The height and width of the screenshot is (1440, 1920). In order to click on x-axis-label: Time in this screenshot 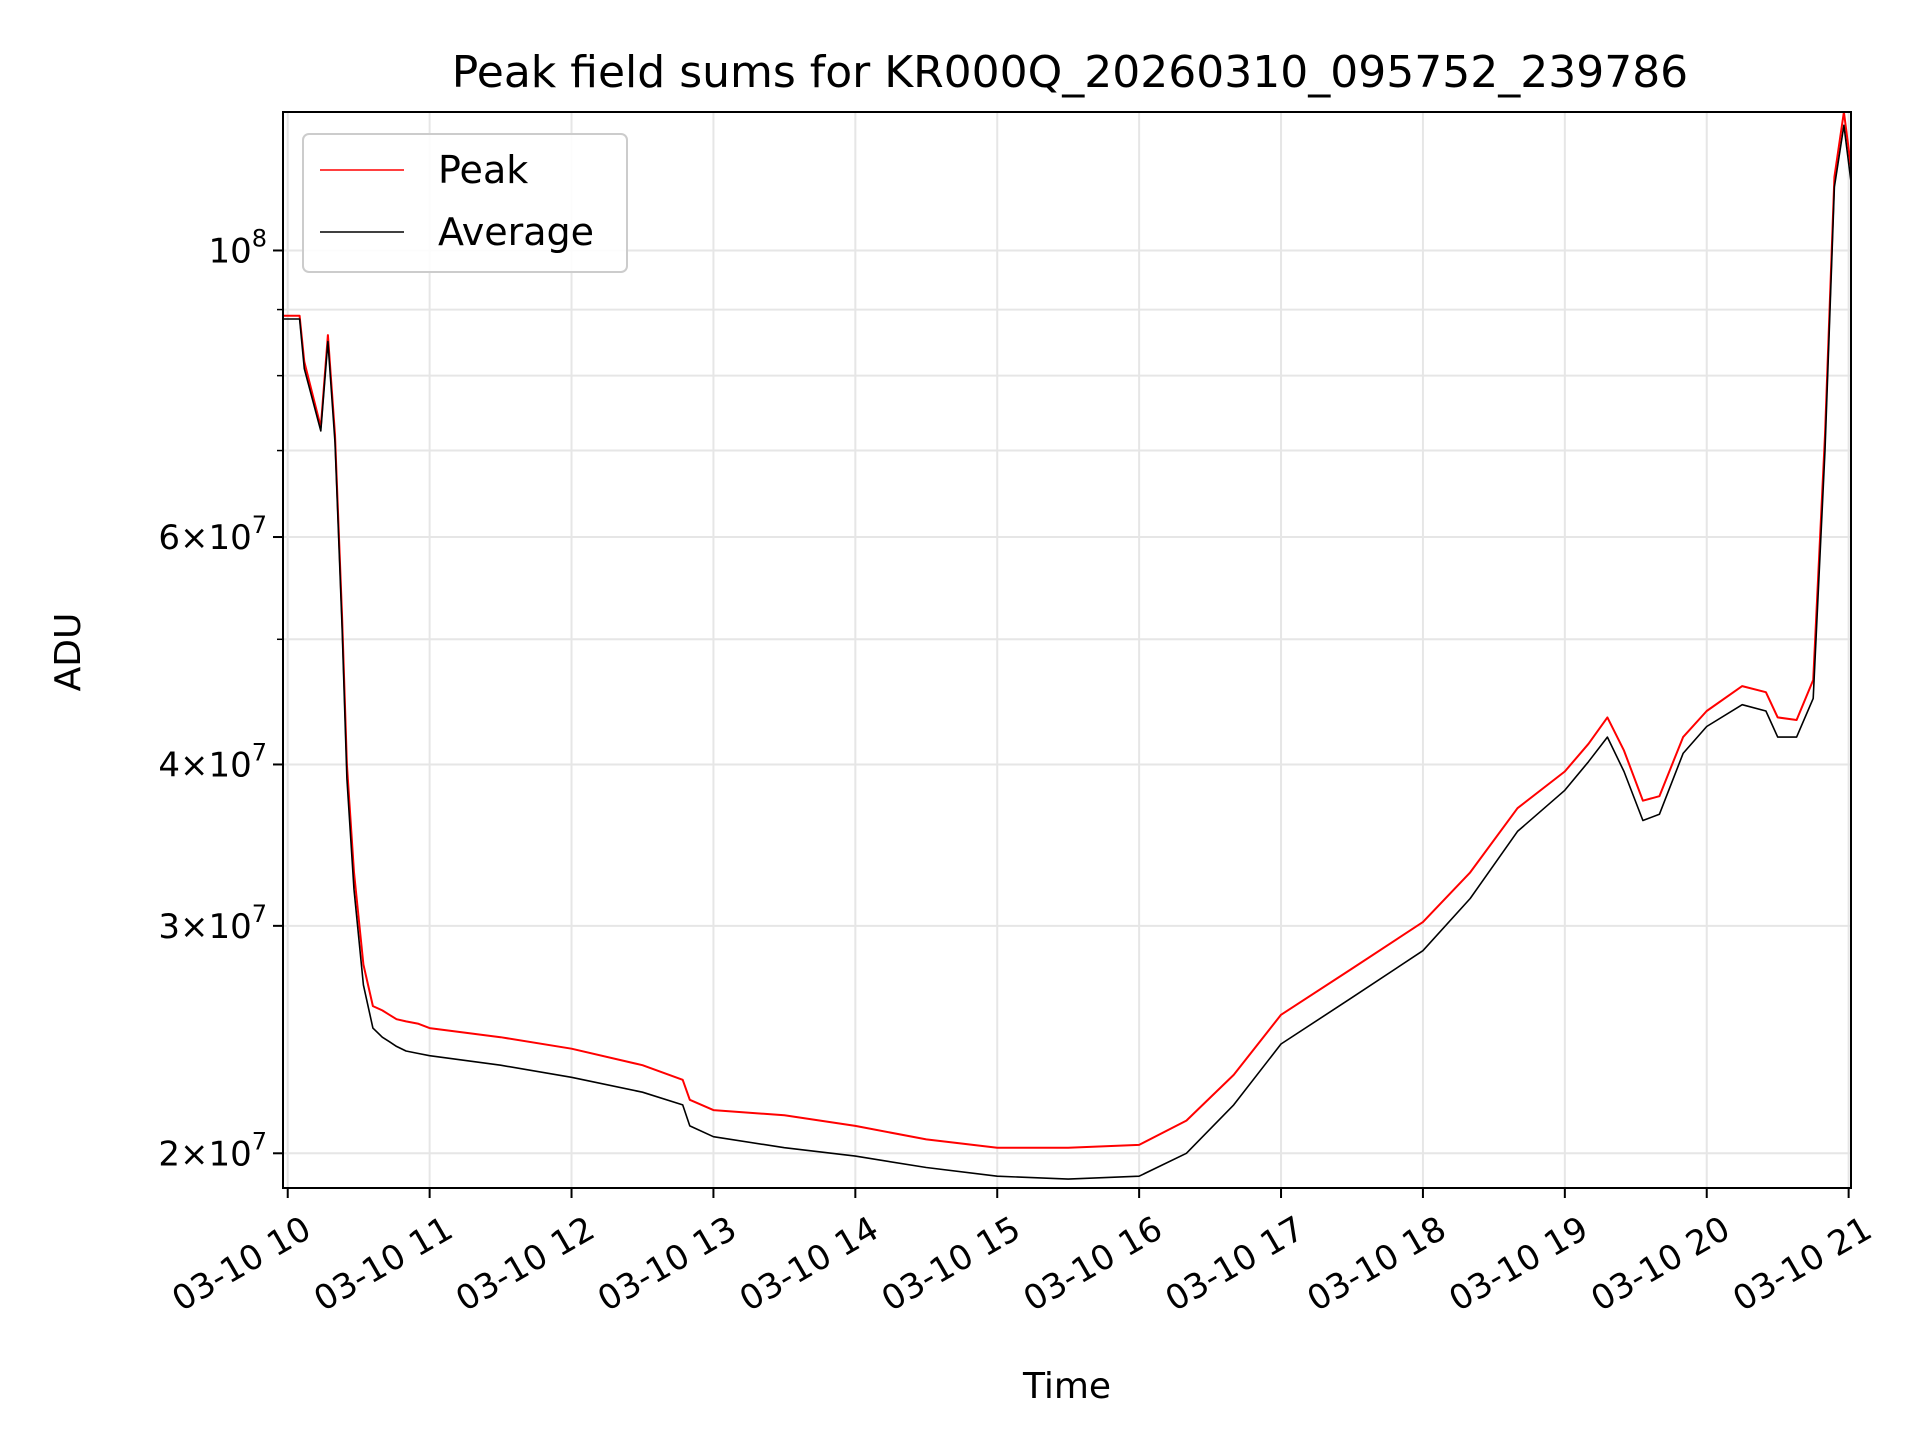, I will do `click(1066, 1386)`.